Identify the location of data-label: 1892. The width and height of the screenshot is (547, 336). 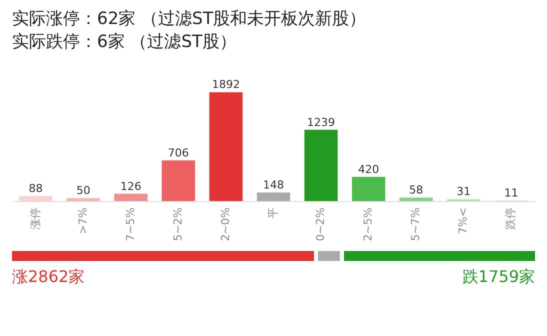
(226, 85).